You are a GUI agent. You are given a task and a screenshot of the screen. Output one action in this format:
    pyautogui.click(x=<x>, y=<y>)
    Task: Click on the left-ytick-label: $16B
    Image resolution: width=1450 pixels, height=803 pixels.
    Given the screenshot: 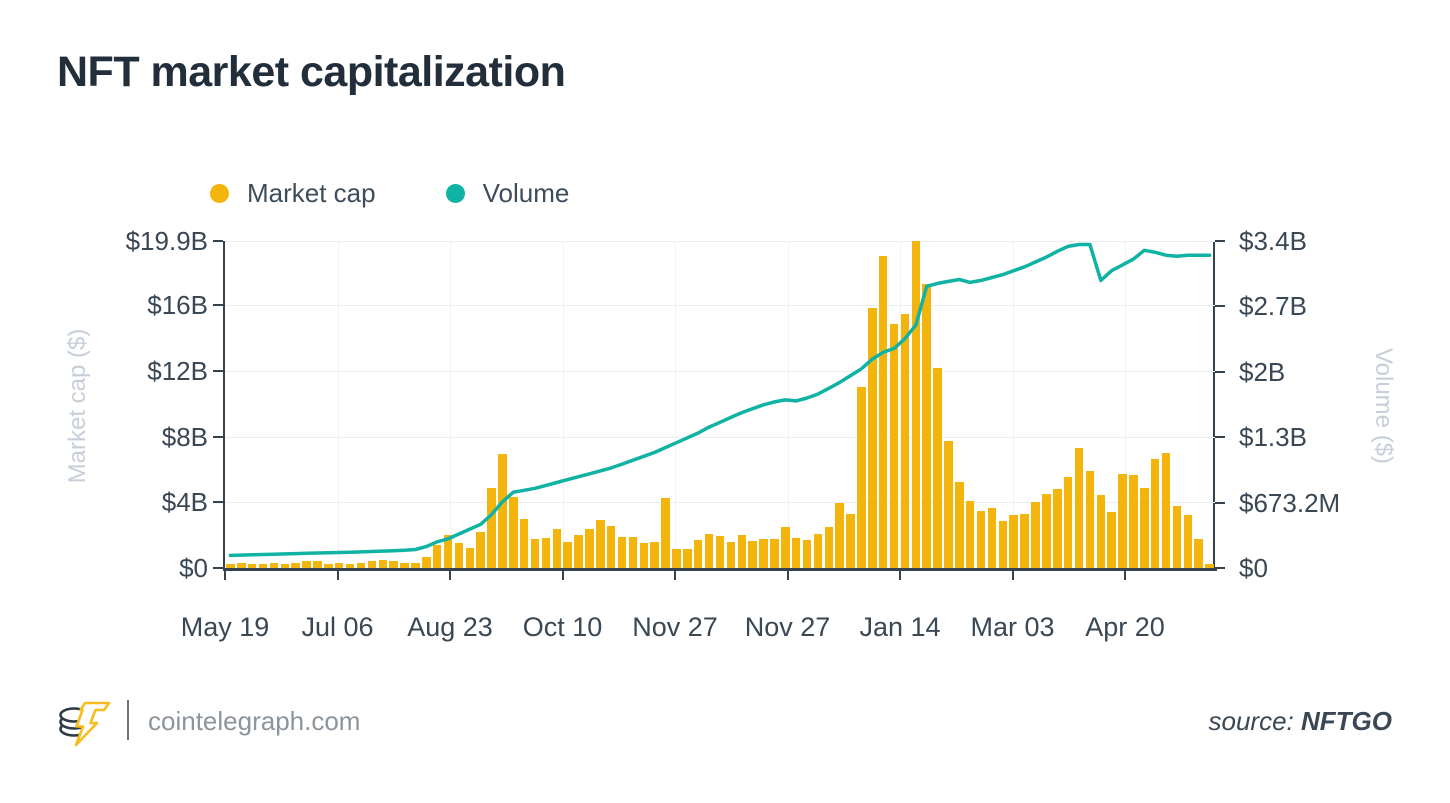 What is the action you would take?
    pyautogui.click(x=177, y=305)
    